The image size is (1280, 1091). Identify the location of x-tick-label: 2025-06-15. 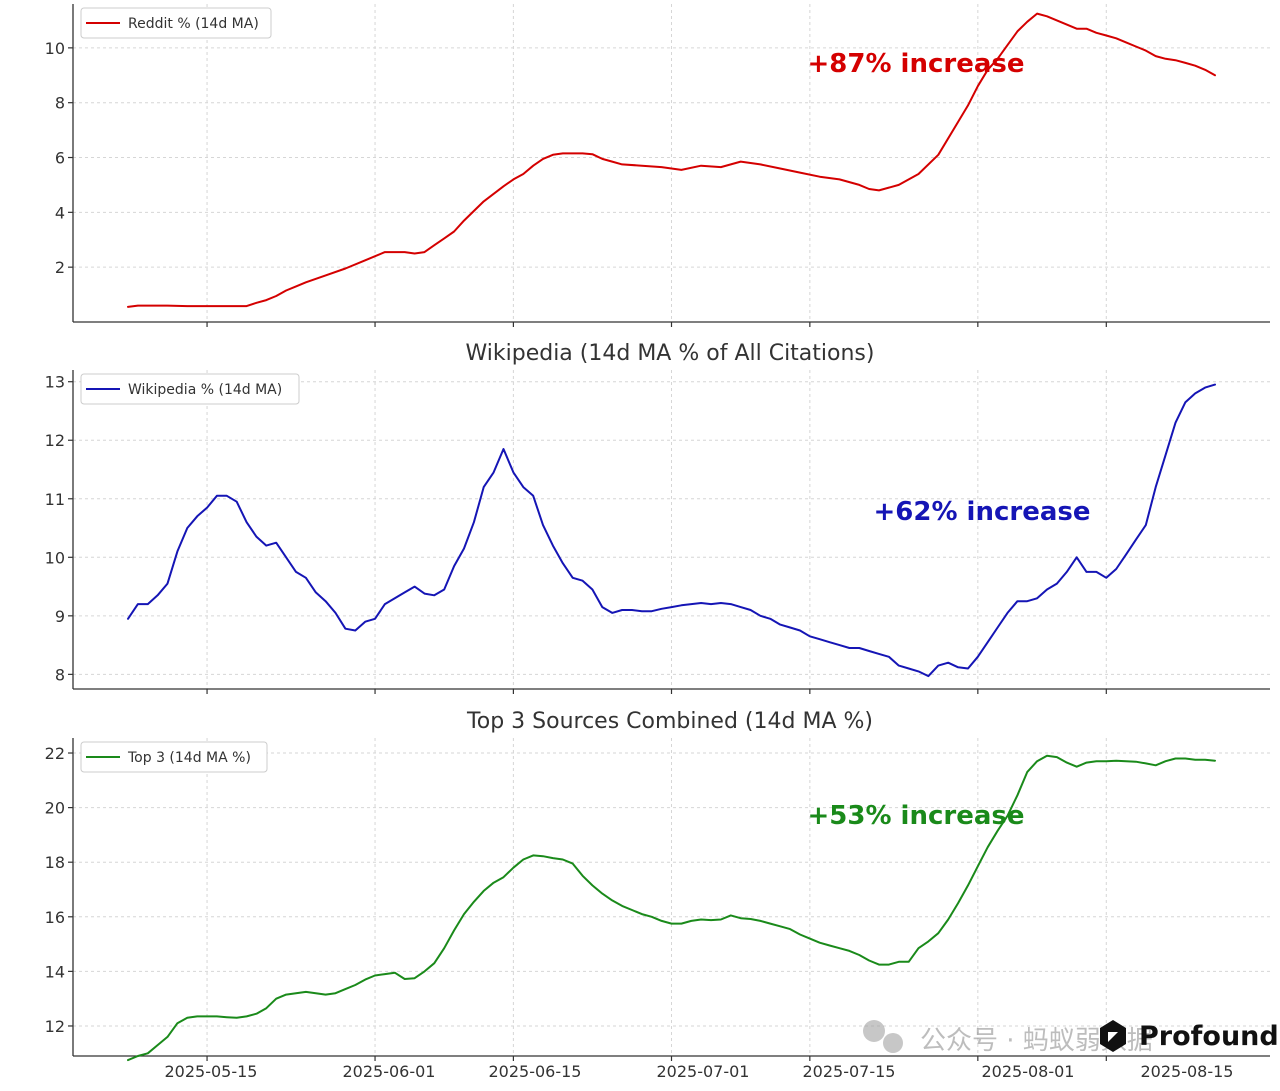
(535, 1071).